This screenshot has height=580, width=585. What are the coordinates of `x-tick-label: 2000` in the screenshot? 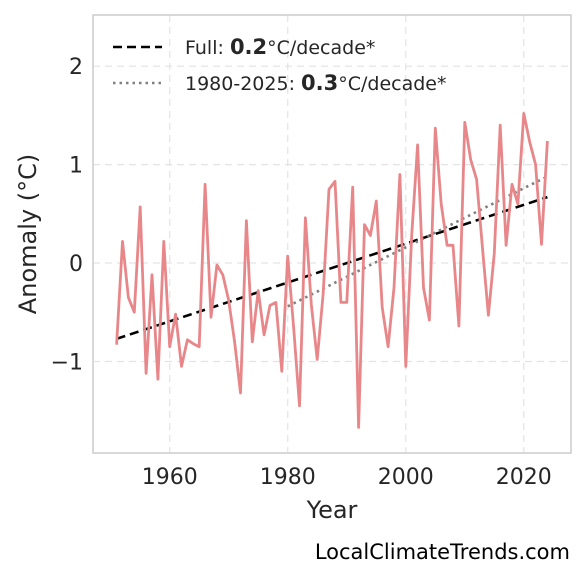 It's located at (406, 477).